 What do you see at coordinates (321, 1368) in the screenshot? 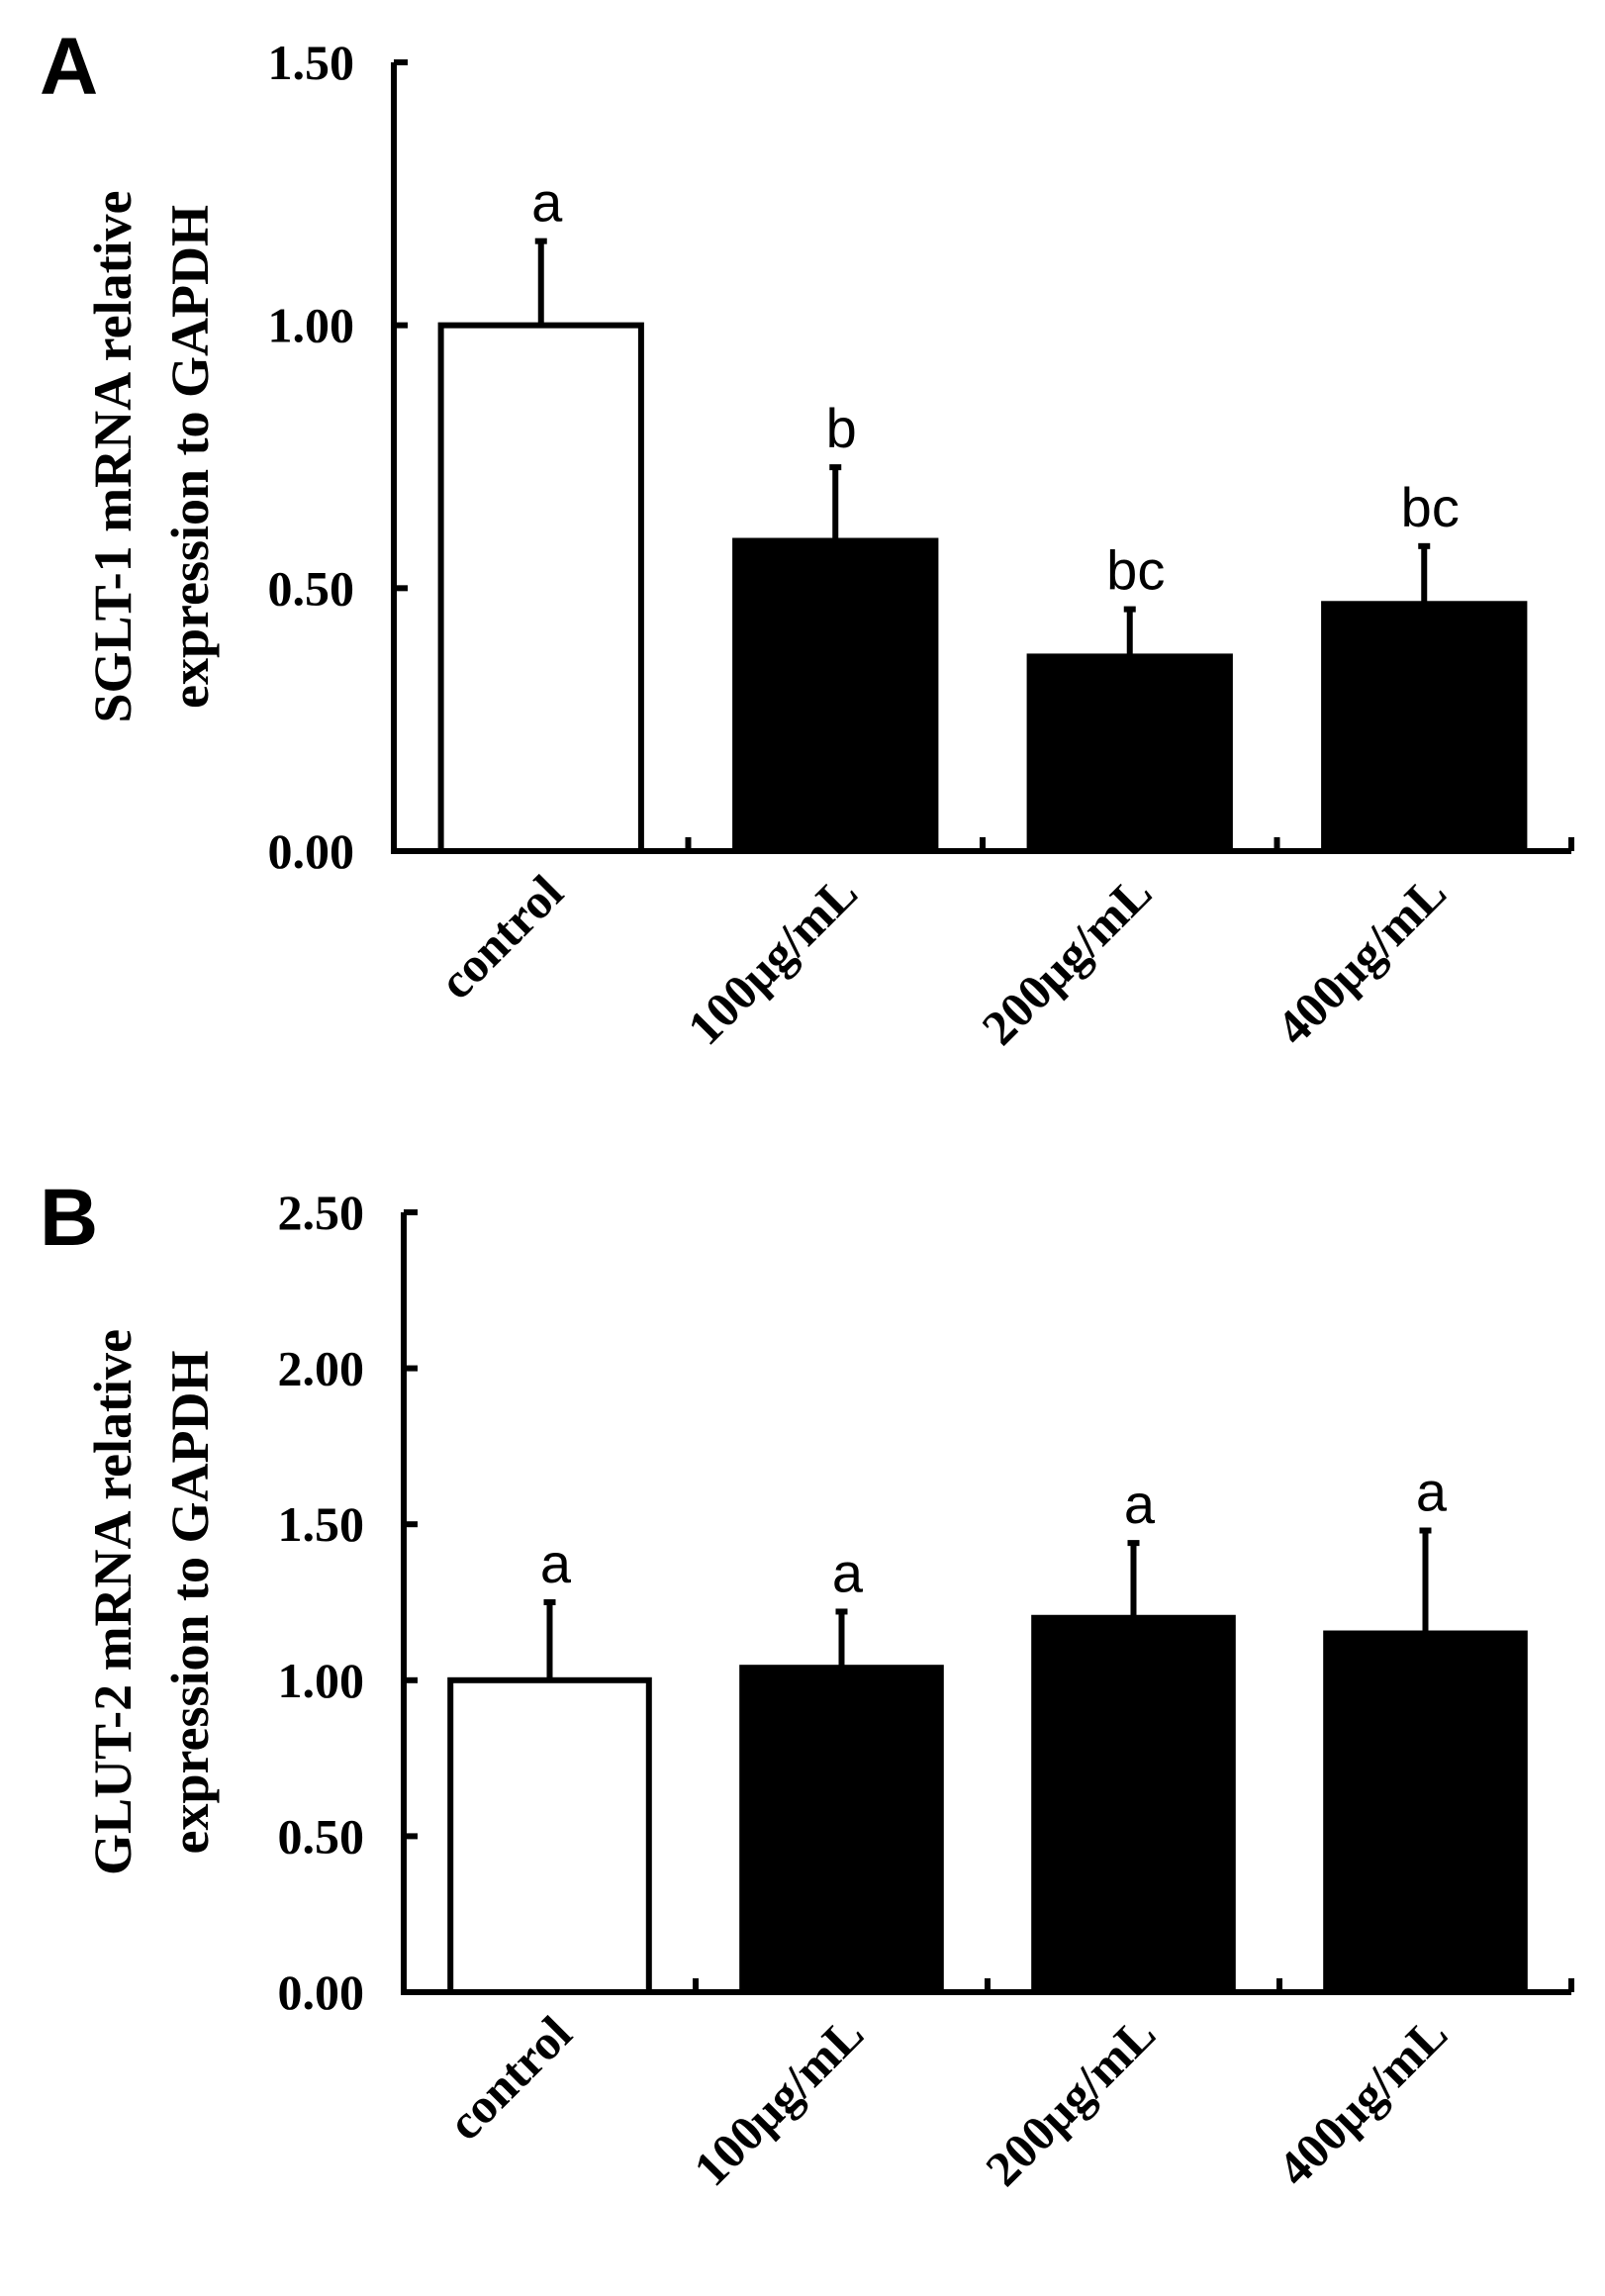
I see `y-tick-label: 2.00` at bounding box center [321, 1368].